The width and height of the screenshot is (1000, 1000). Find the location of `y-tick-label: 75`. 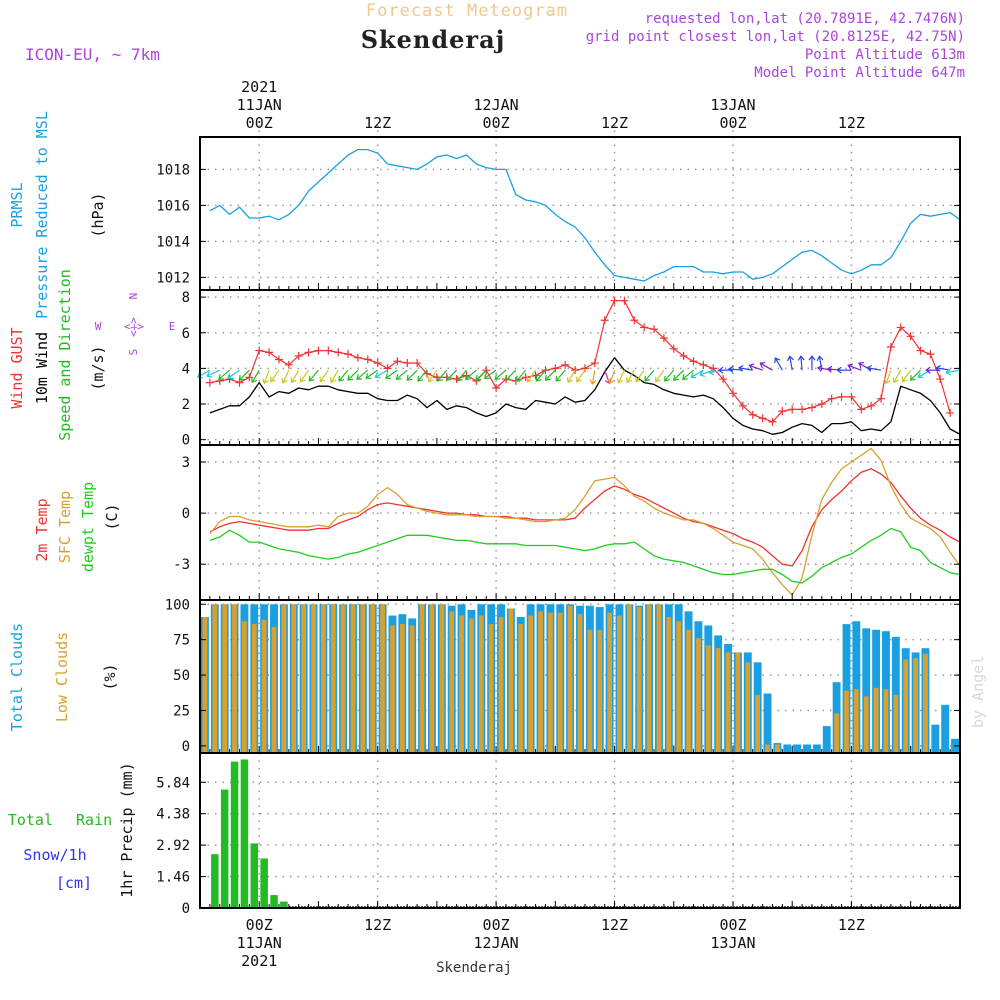

y-tick-label: 75 is located at coordinates (181, 641).